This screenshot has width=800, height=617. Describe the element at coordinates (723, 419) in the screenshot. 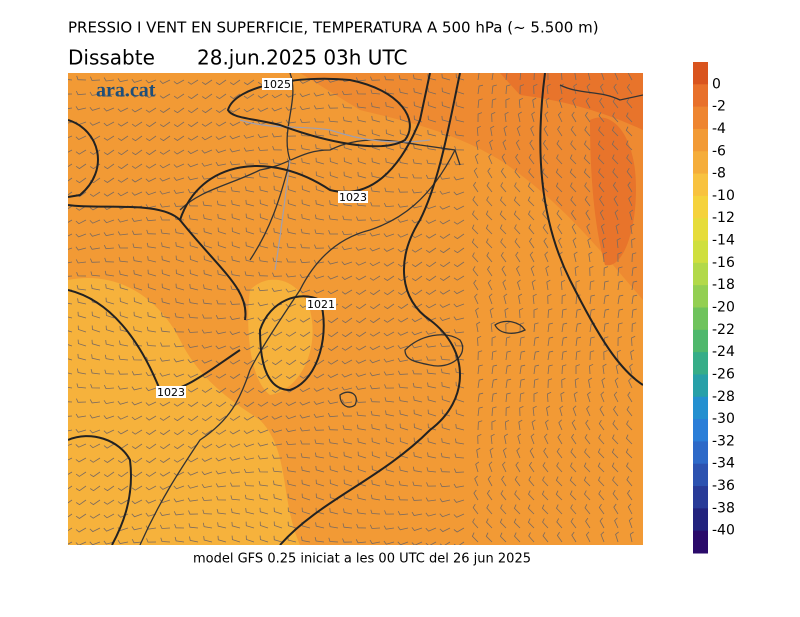

I see `colorbar-label: -30` at that location.